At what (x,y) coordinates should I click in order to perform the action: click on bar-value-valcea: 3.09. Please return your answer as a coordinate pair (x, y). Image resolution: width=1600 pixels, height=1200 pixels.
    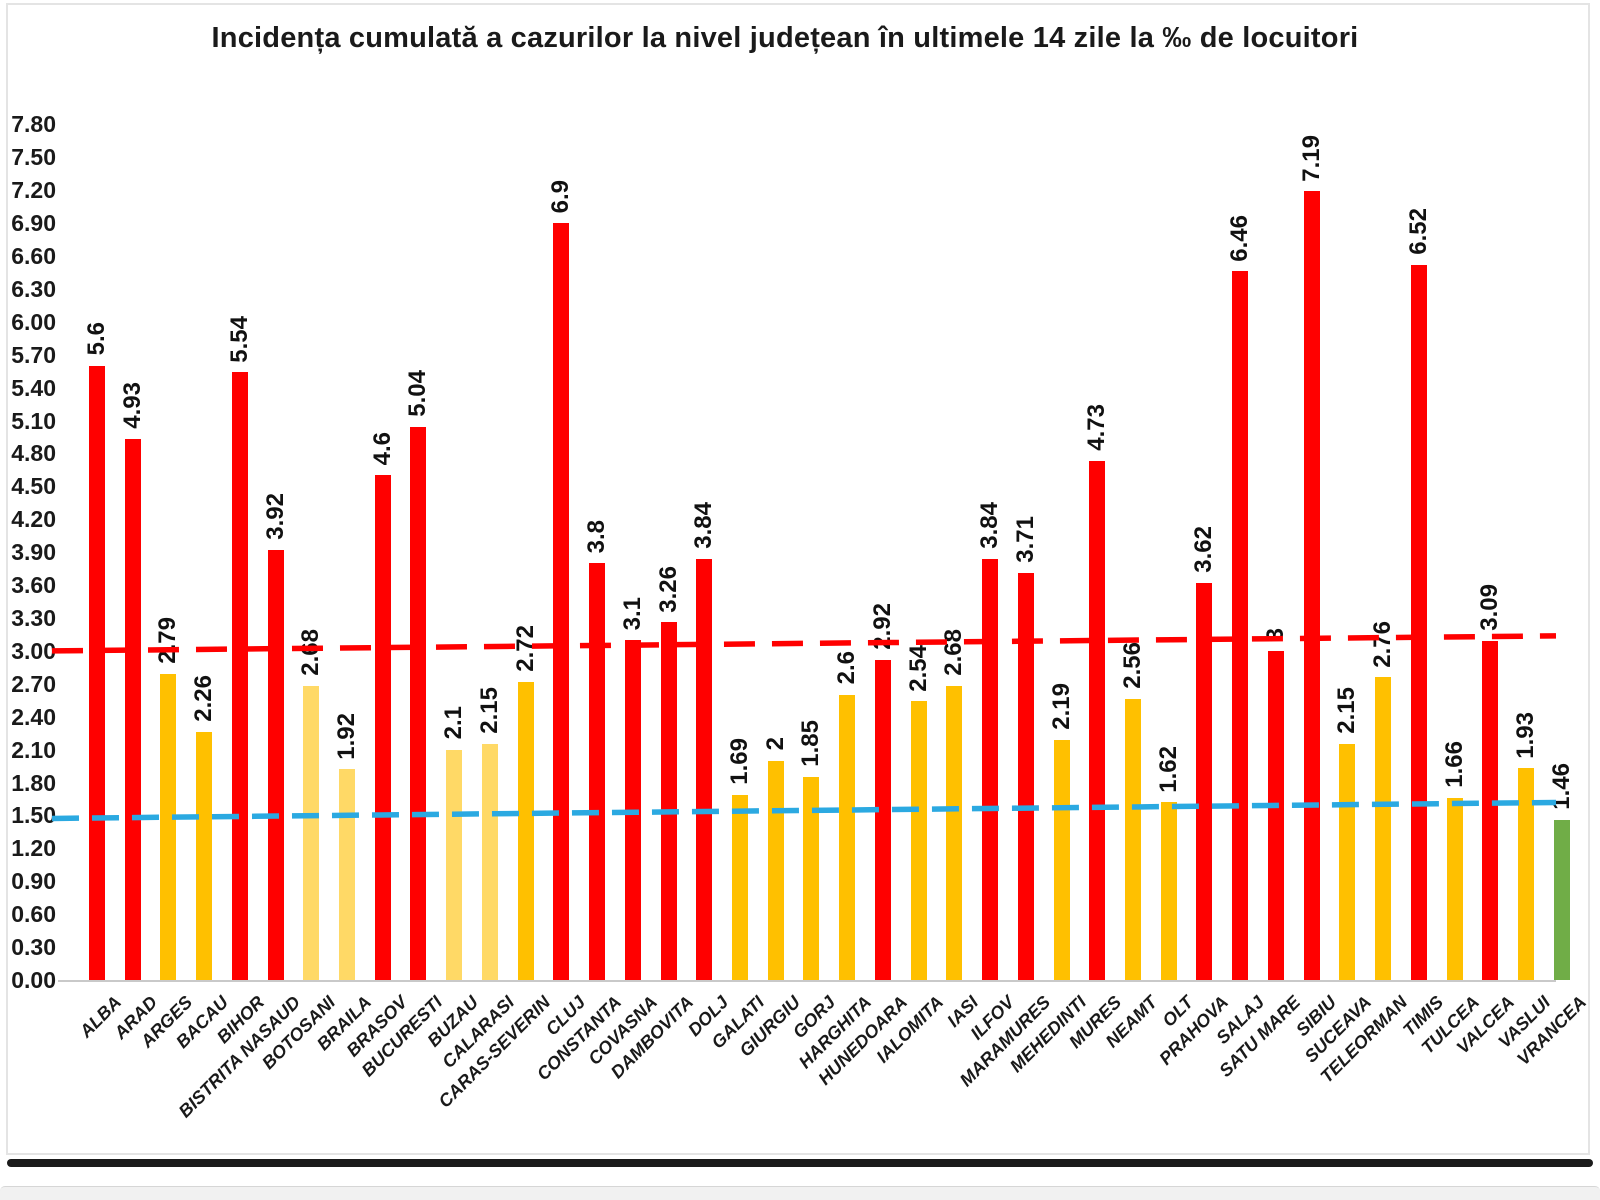
    Looking at the image, I should click on (1490, 608).